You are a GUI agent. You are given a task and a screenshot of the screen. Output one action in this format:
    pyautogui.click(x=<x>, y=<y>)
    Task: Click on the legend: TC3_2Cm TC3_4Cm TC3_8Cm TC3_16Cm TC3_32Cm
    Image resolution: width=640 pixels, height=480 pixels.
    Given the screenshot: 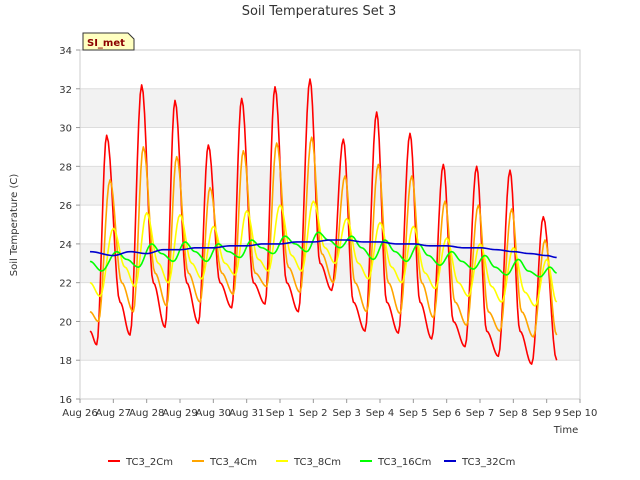 What is the action you would take?
    pyautogui.click(x=311, y=462)
    